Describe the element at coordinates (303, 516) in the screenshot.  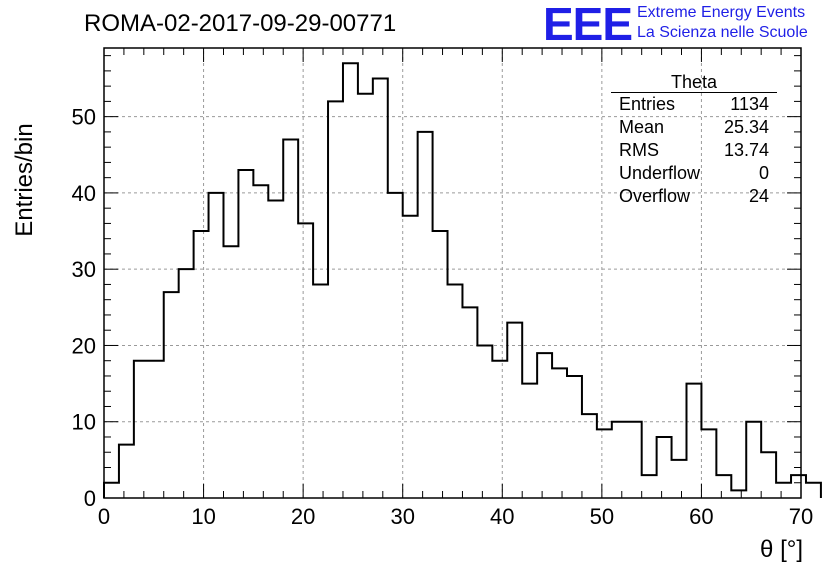
I see `x-tick-label: 20` at that location.